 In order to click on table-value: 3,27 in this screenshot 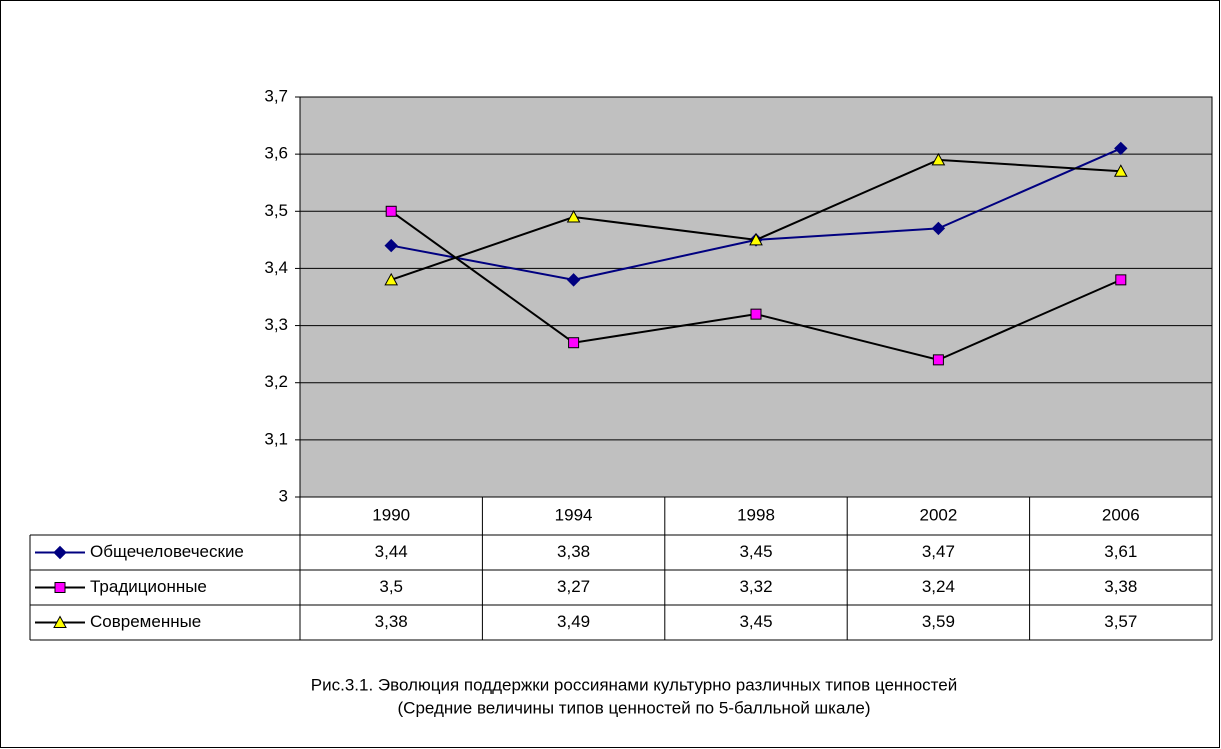, I will do `click(573, 586)`.